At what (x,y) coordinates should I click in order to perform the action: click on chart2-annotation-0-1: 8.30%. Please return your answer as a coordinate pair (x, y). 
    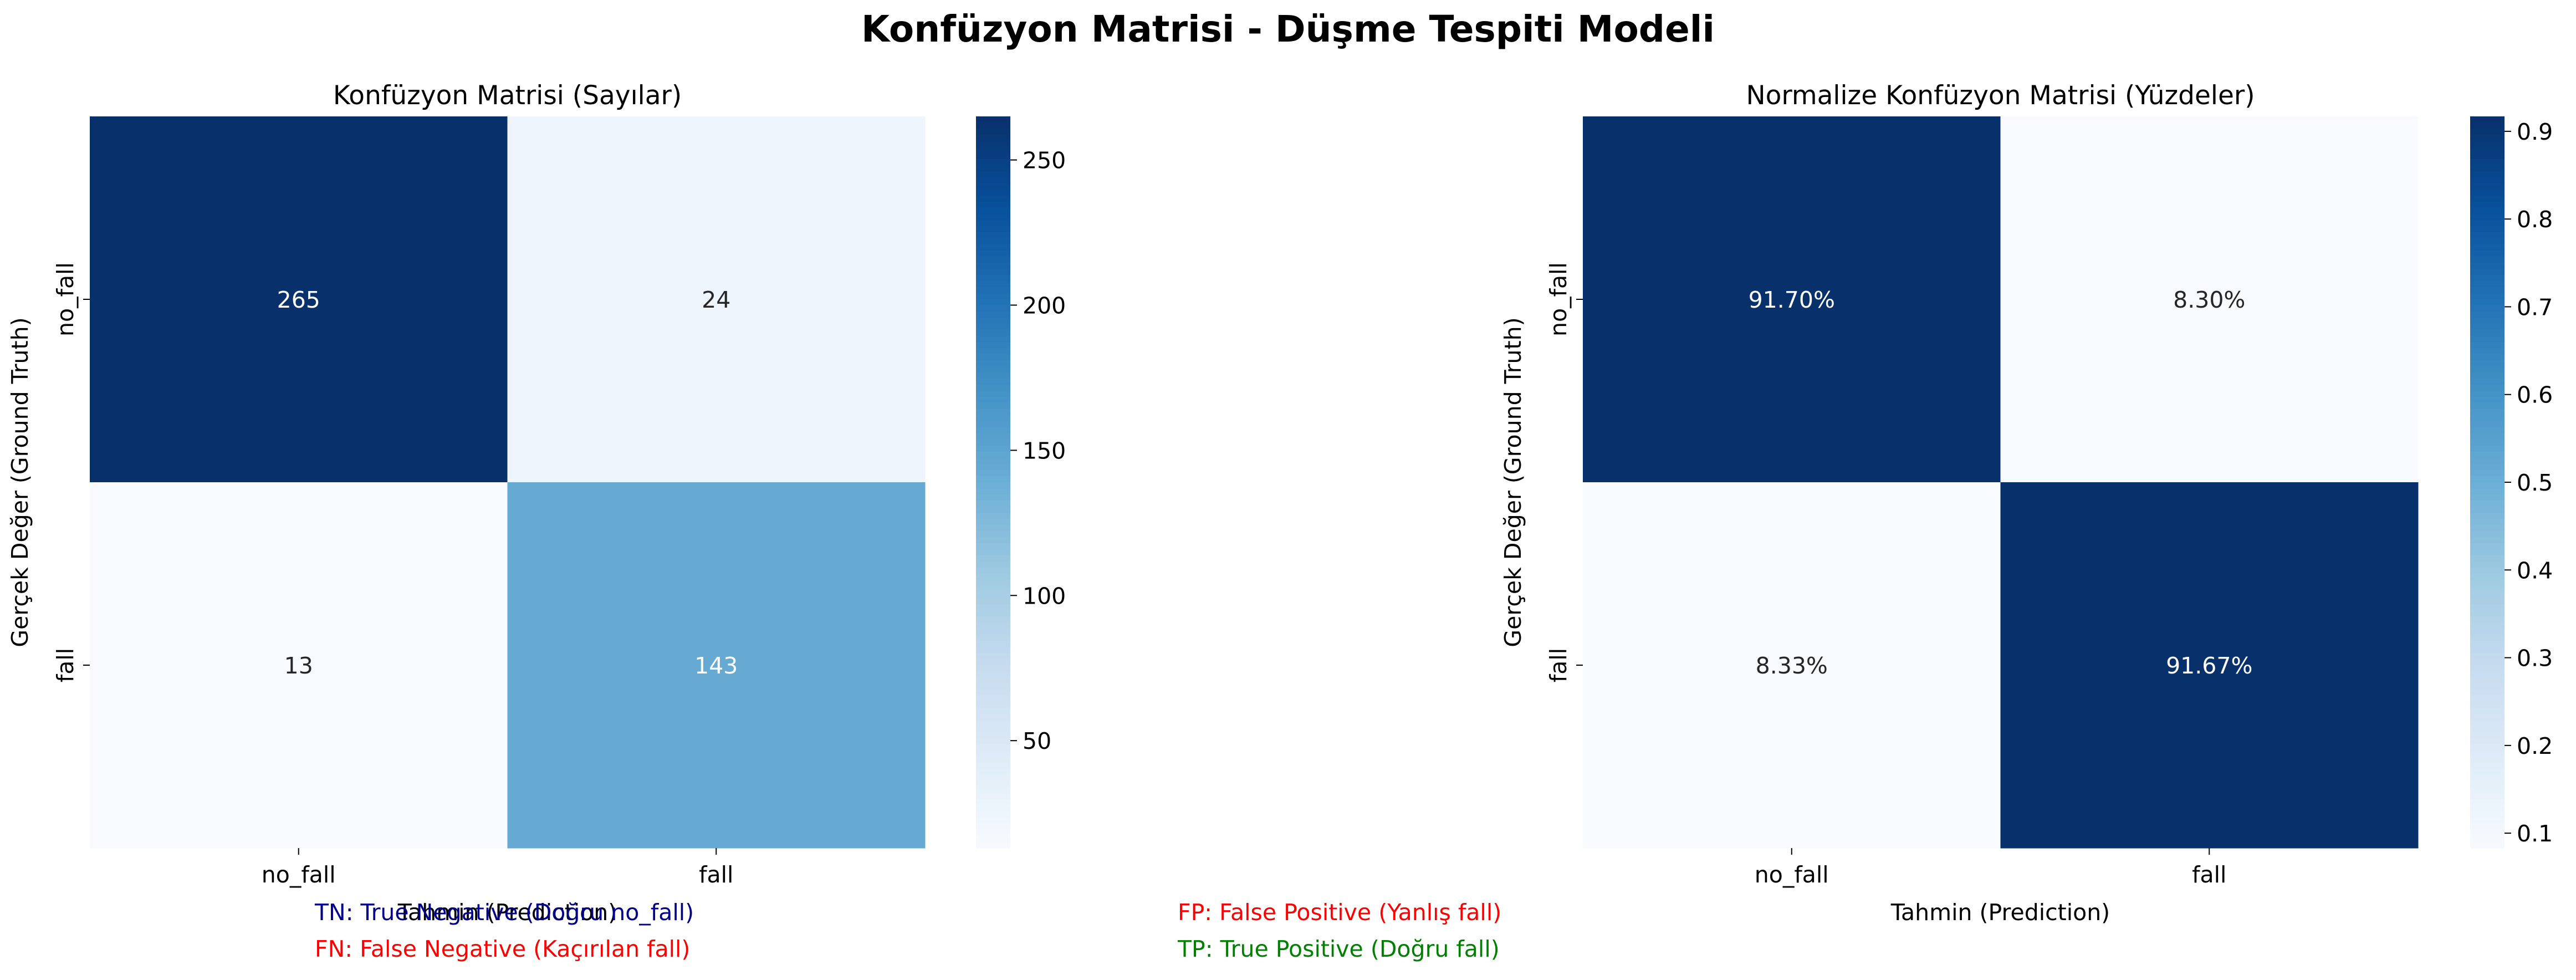
    Looking at the image, I should click on (2209, 300).